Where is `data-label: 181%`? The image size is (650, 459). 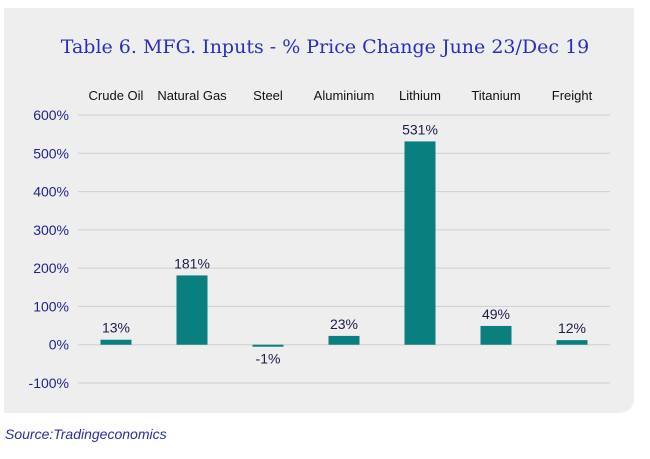 data-label: 181% is located at coordinates (192, 263).